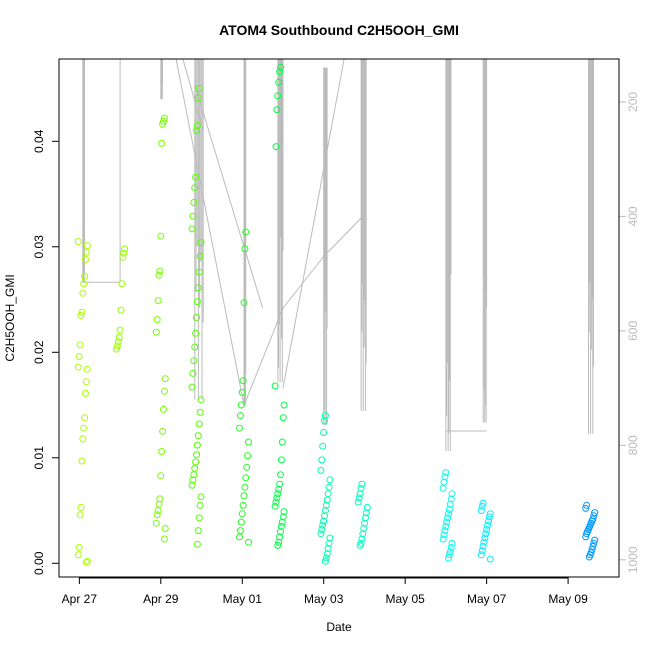 This screenshot has width=650, height=650. Describe the element at coordinates (406, 599) in the screenshot. I see `x-tick-label: May 05` at that location.